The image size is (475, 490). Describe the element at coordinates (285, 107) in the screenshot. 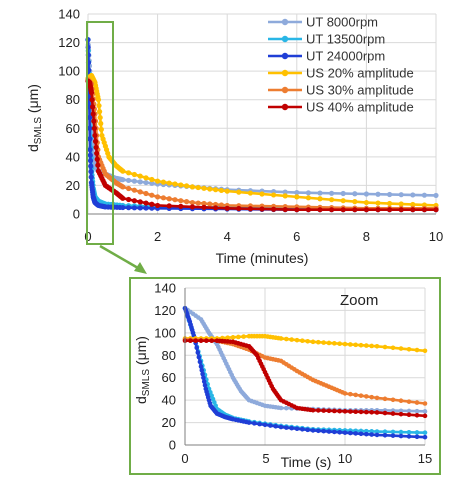

I see `legend-swatch-marker` at that location.